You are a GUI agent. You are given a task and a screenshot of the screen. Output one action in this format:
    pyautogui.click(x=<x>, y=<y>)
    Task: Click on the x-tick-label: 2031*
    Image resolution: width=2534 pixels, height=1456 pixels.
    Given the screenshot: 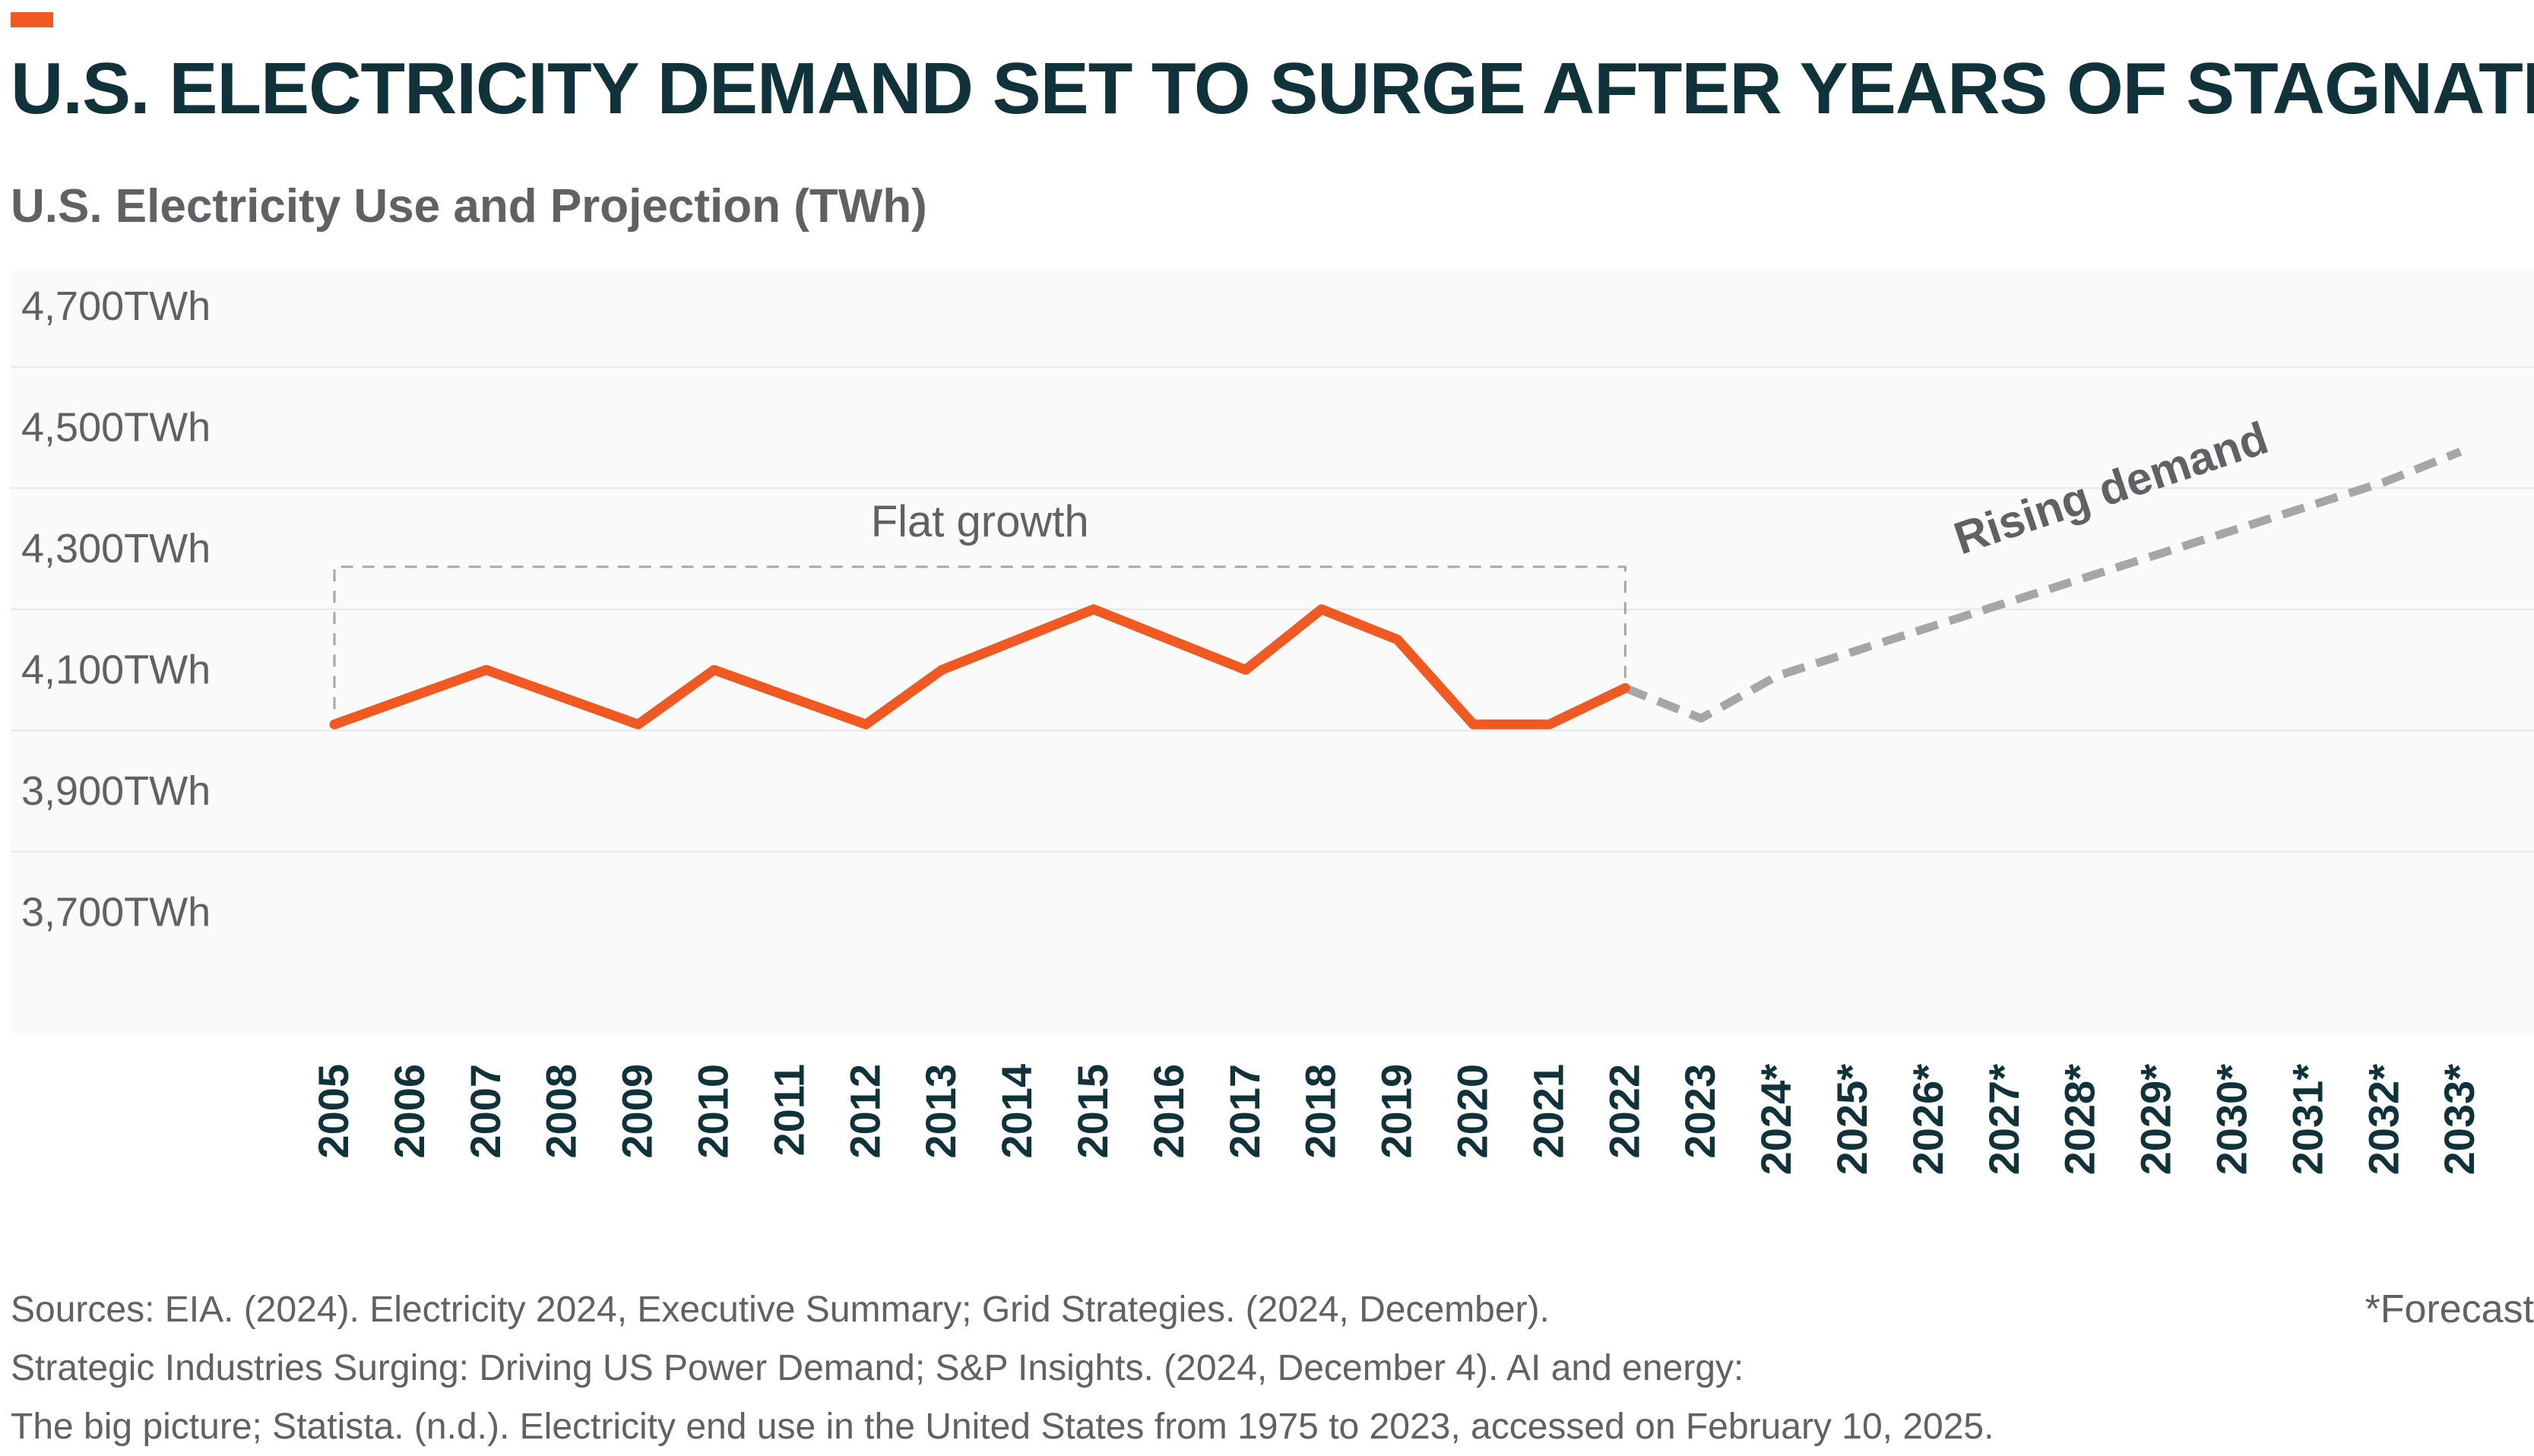 What is the action you would take?
    pyautogui.click(x=2307, y=1120)
    